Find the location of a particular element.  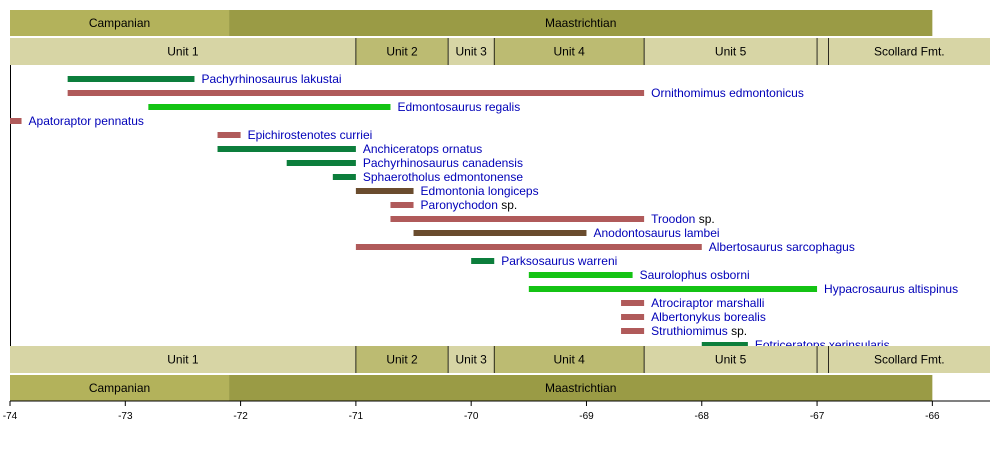

x-tick-label-6: -68 is located at coordinates (702, 416).